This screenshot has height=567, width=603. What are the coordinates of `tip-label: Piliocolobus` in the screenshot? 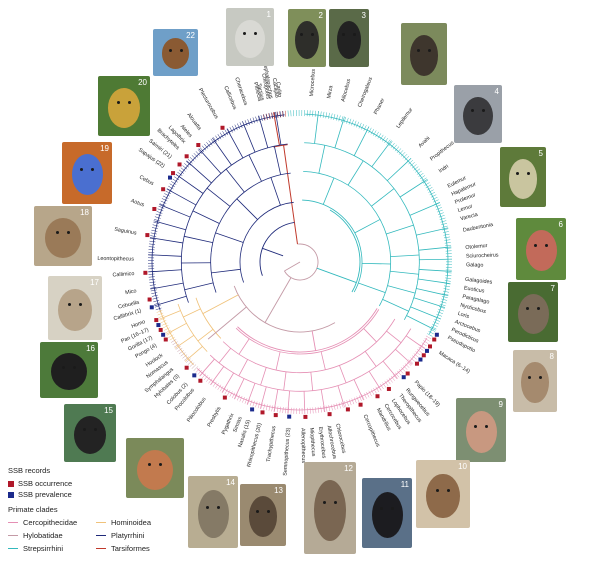 It's located at (197, 409).